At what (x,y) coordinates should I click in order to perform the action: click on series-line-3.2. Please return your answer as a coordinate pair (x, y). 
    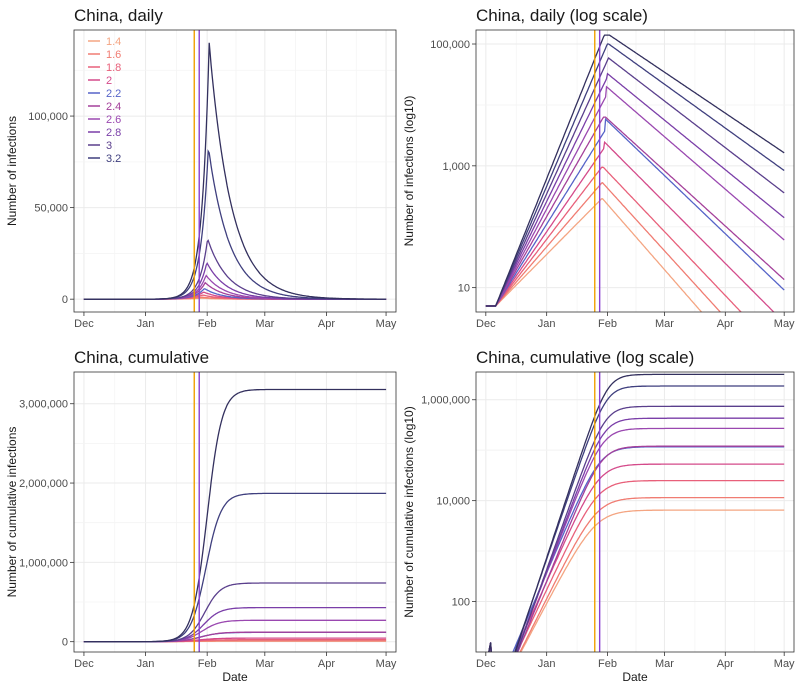
    Looking at the image, I should click on (635, 175).